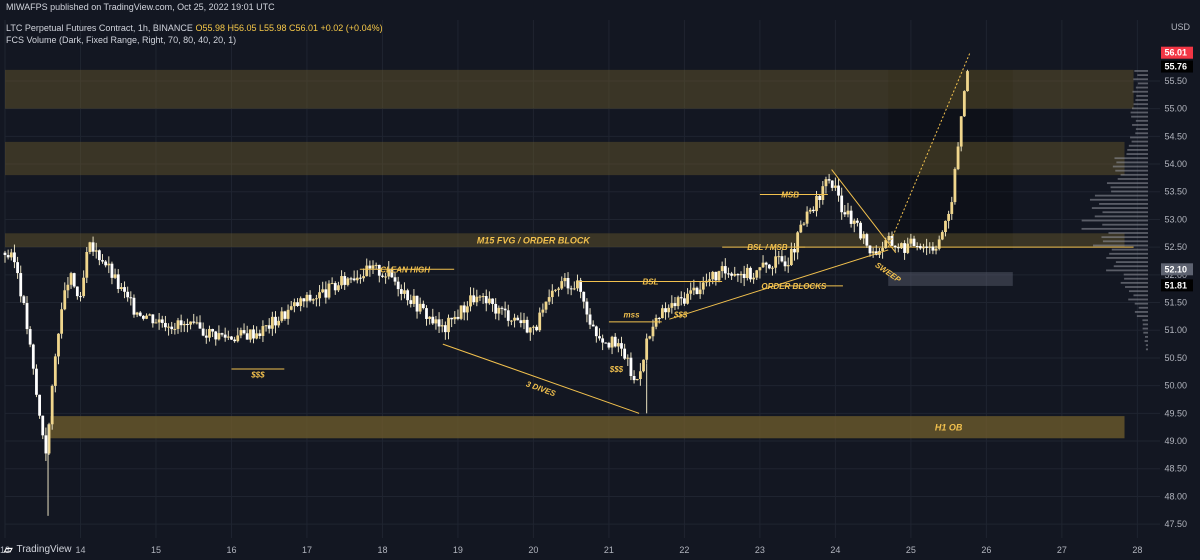 This screenshot has width=1200, height=560. Describe the element at coordinates (44, 549) in the screenshot. I see `tradingview-label: TradingView` at that location.